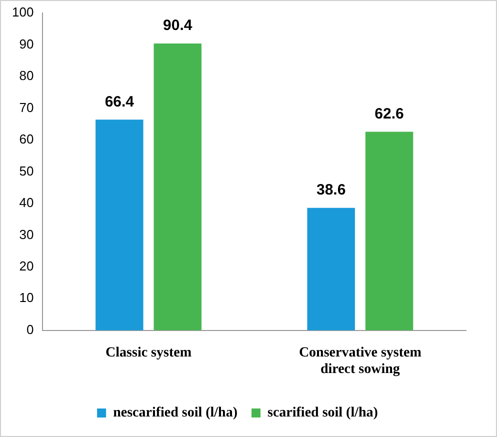 The width and height of the screenshot is (497, 437). What do you see at coordinates (26, 139) in the screenshot?
I see `y-tick-label: 60` at bounding box center [26, 139].